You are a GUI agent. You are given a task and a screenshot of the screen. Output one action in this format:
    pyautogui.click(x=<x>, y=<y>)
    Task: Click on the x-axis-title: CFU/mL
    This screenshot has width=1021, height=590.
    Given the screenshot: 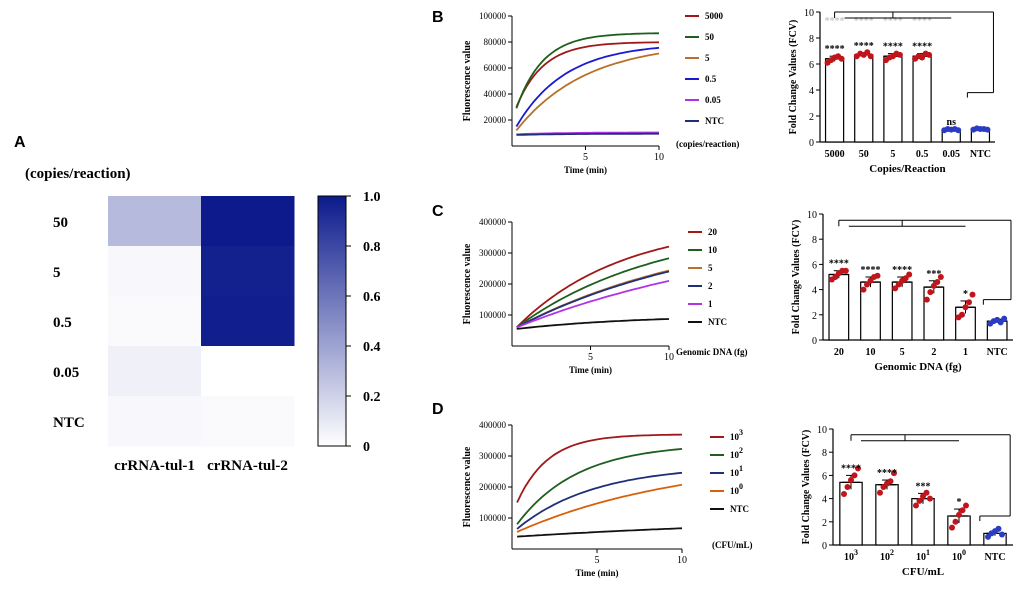 What is the action you would take?
    pyautogui.click(x=923, y=572)
    